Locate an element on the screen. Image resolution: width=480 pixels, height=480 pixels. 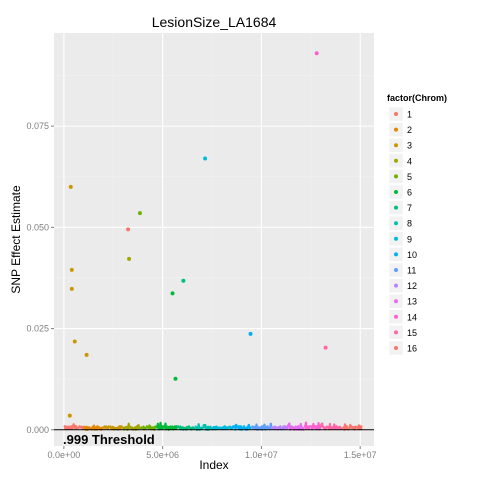
legend-label-5: 5 is located at coordinates (409, 177).